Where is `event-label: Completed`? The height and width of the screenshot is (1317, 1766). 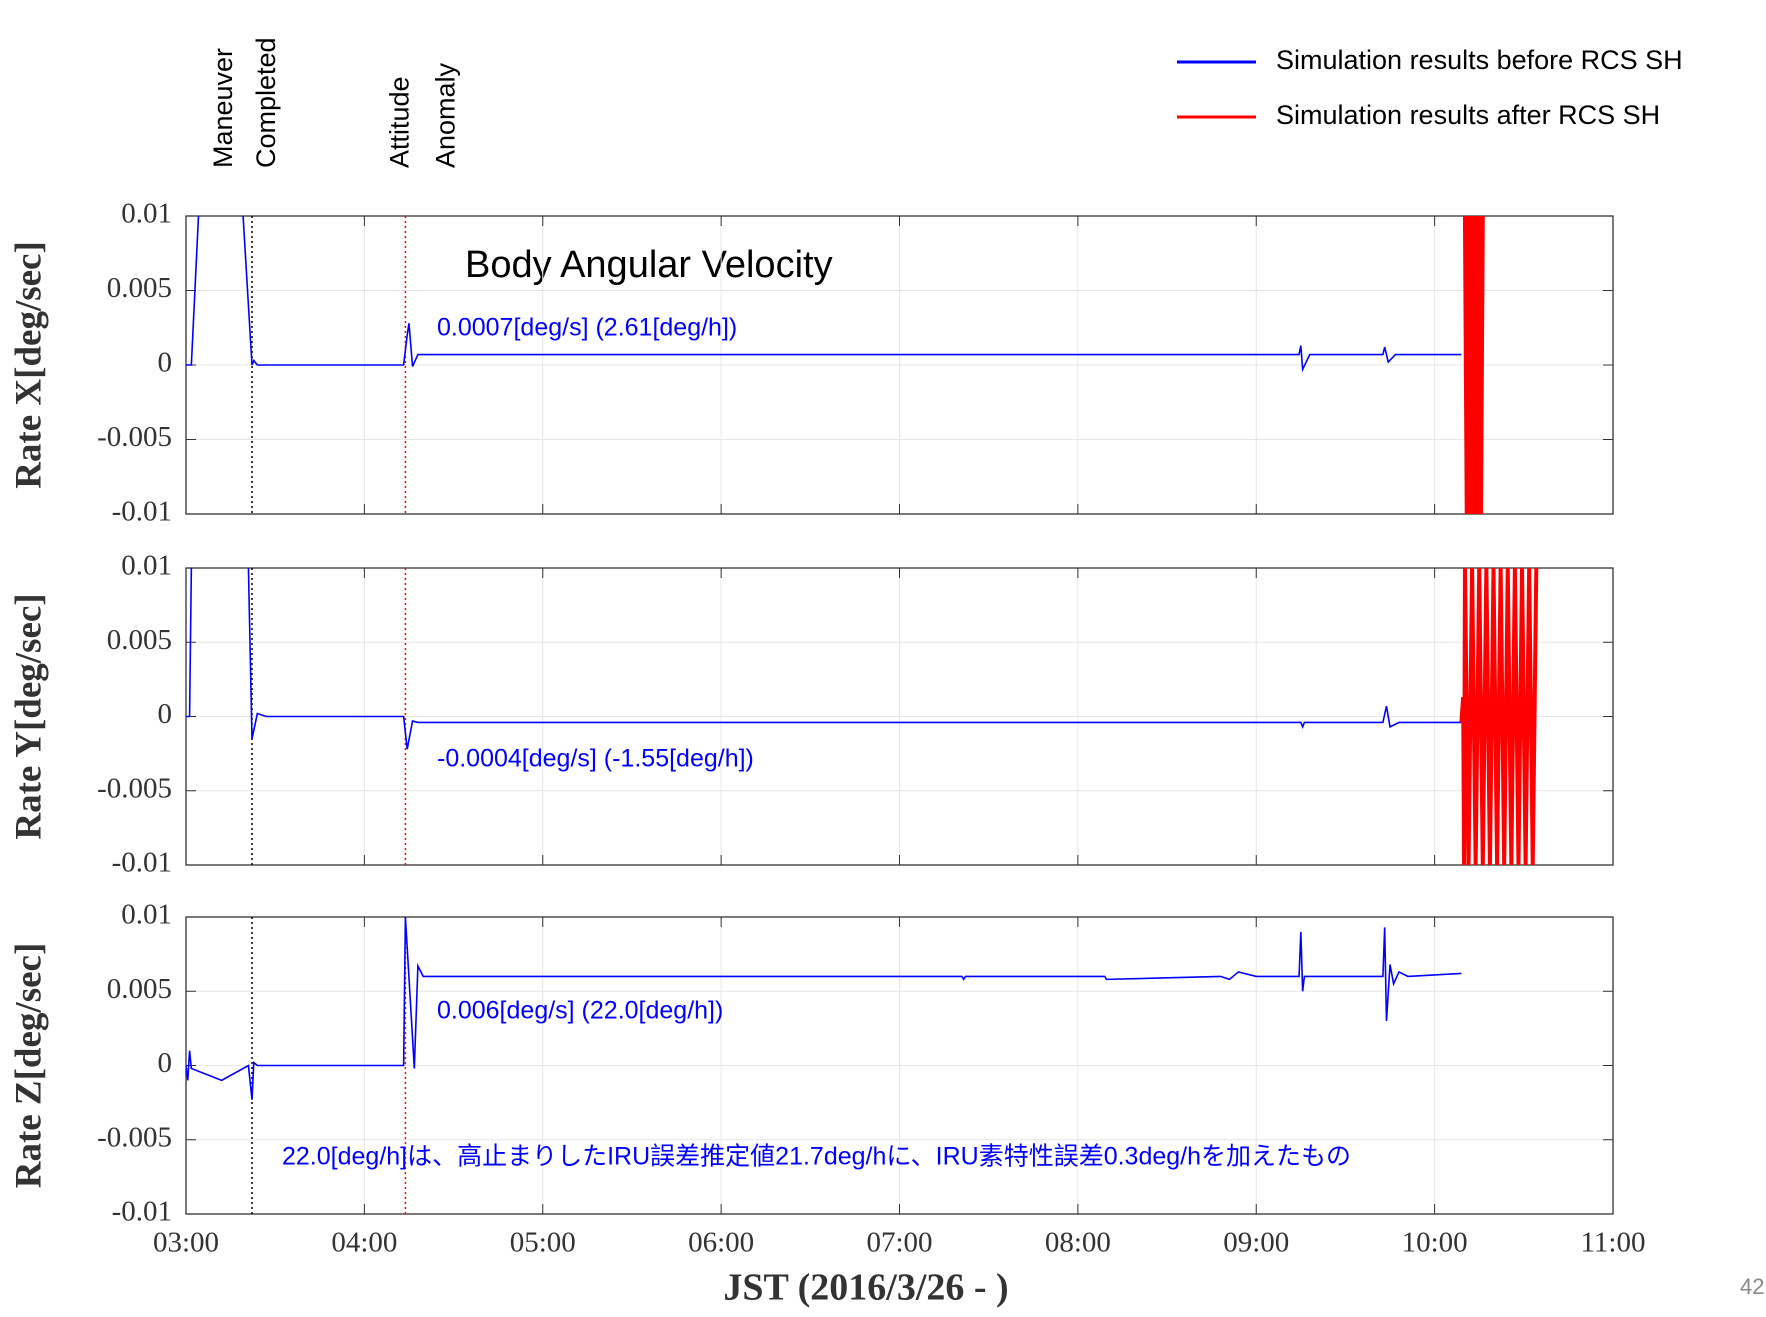
event-label: Completed is located at coordinates (266, 102).